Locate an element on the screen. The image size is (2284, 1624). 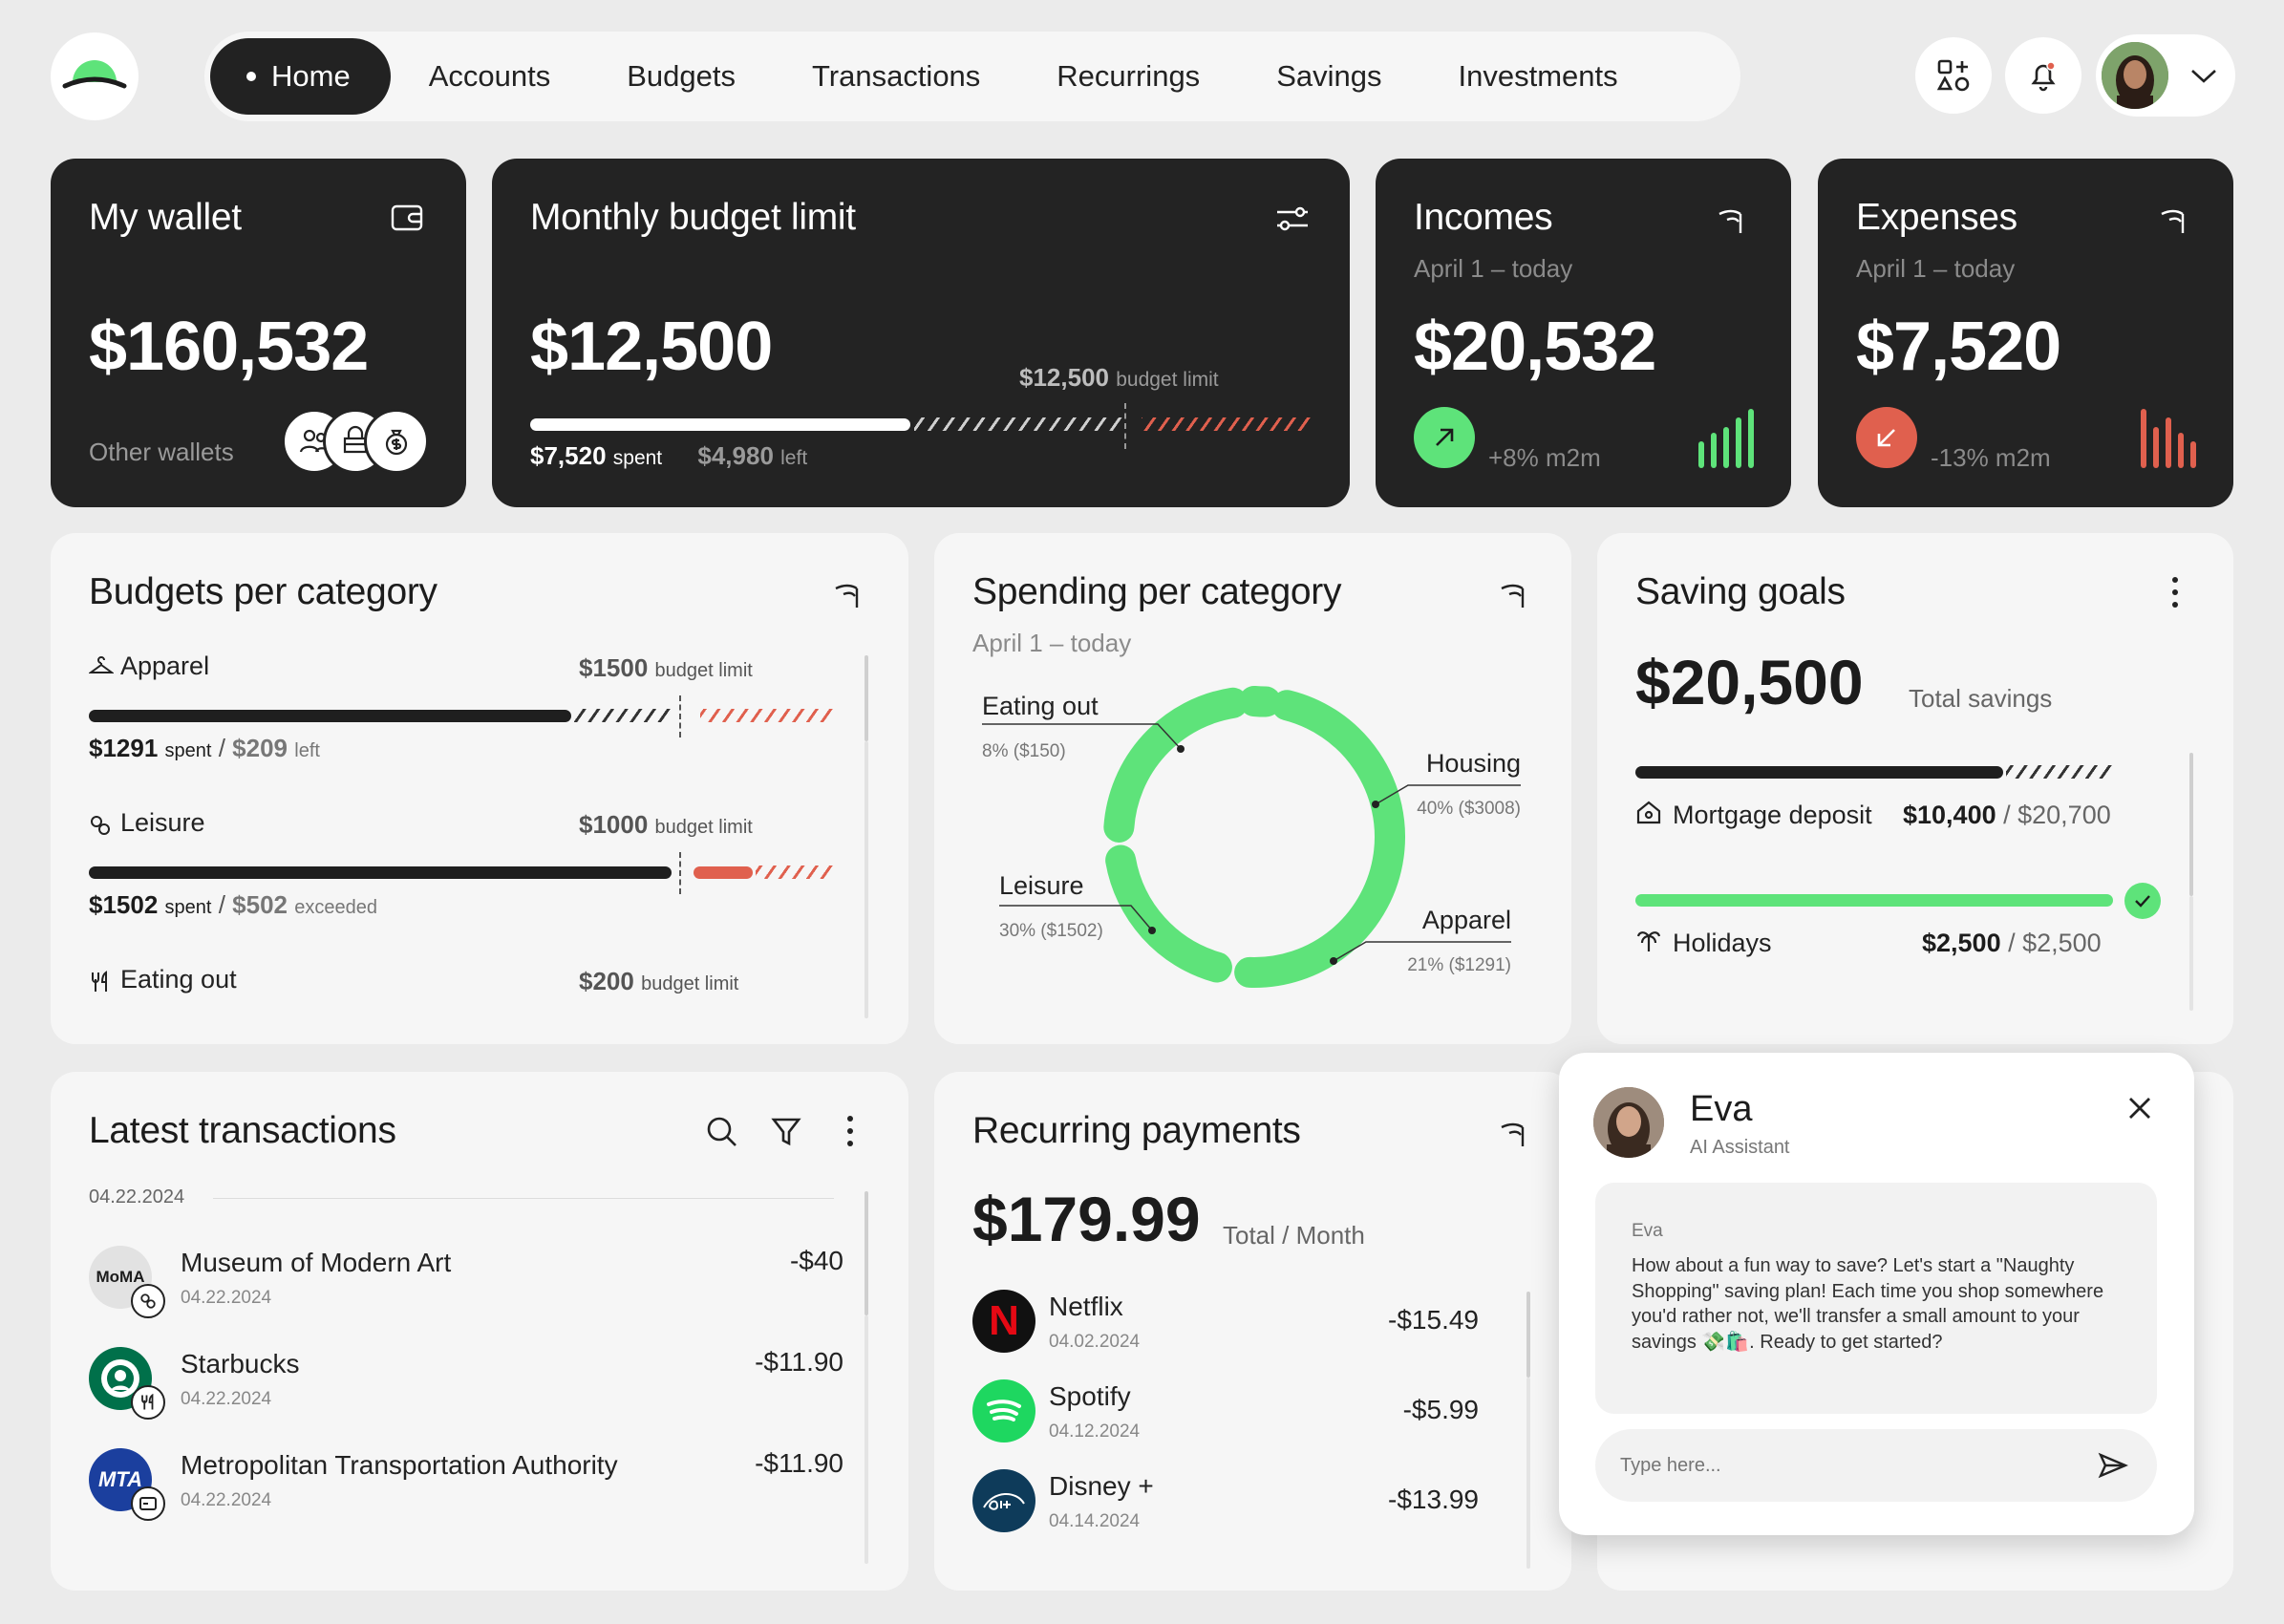
list-item: Spotify 04.12.2024 -$5.99 is located at coordinates (1225, 1413).